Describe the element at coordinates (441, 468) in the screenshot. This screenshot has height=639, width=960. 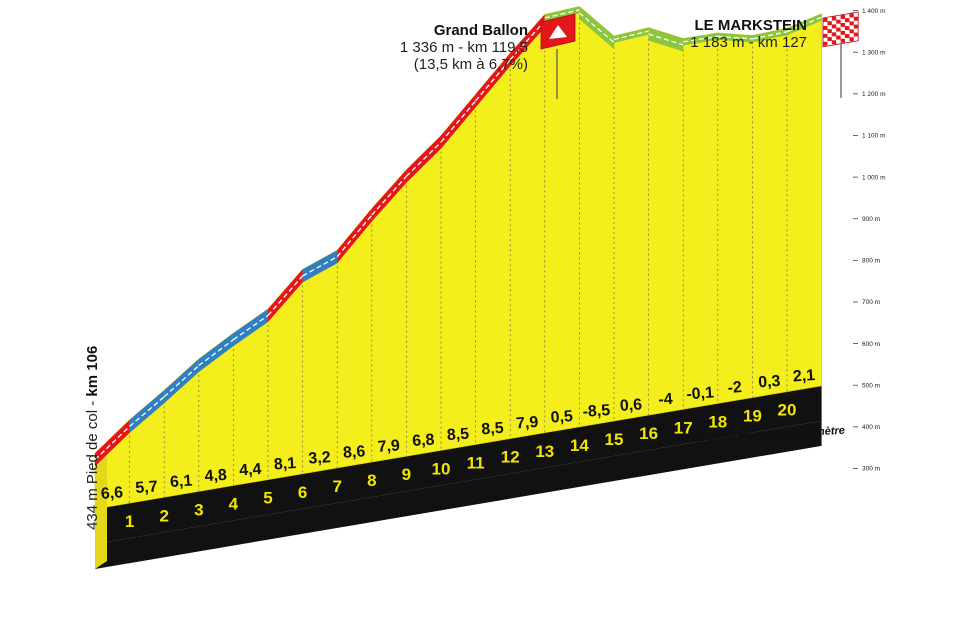
I see `km-label: 10` at that location.